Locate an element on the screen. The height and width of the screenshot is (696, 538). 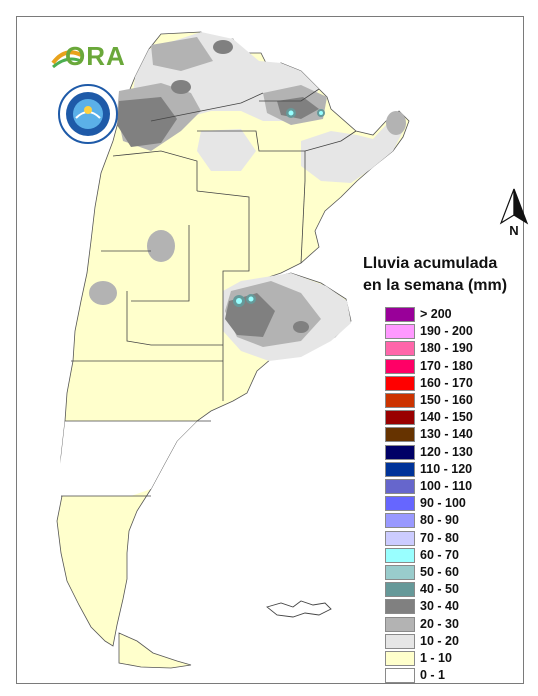
legend-item: 100 - 110 is located at coordinates (460, 486).